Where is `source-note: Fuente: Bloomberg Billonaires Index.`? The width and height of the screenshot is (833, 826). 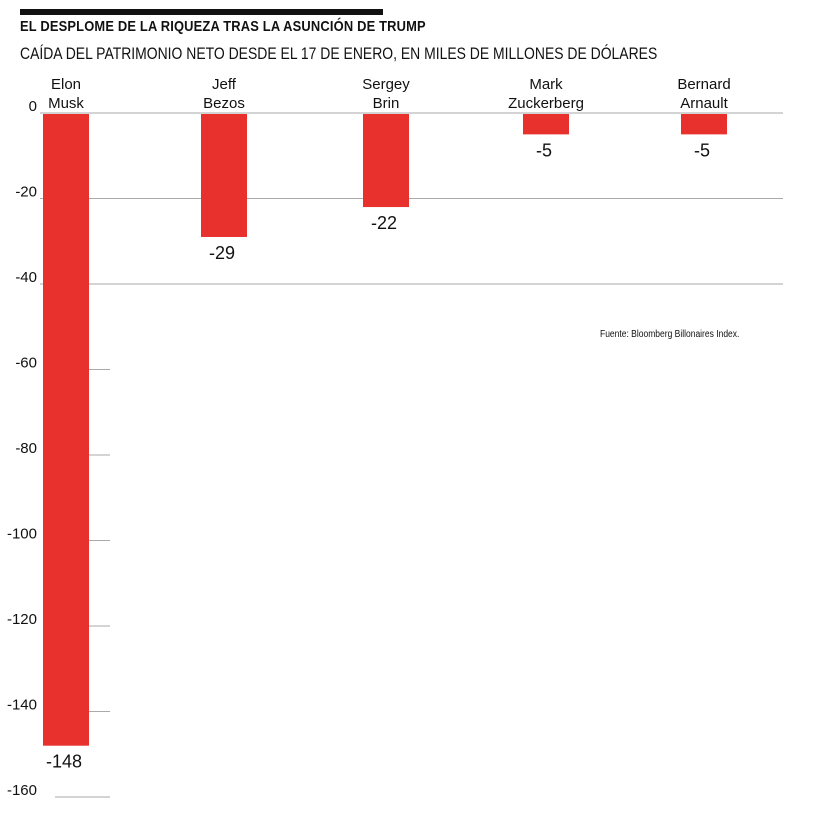 source-note: Fuente: Bloomberg Billonaires Index. is located at coordinates (670, 334).